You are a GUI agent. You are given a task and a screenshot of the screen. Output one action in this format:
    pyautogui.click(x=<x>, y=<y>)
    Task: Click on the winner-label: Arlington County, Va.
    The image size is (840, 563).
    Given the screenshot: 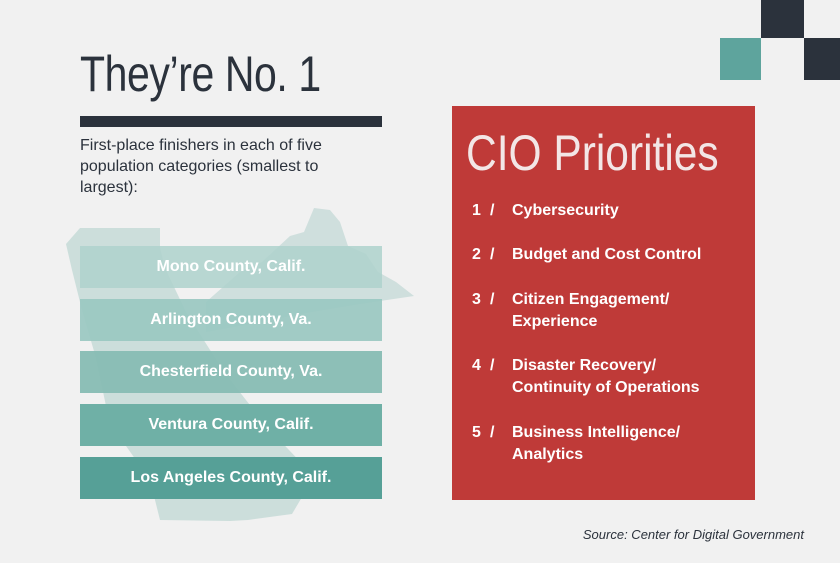 What is the action you would take?
    pyautogui.click(x=231, y=319)
    